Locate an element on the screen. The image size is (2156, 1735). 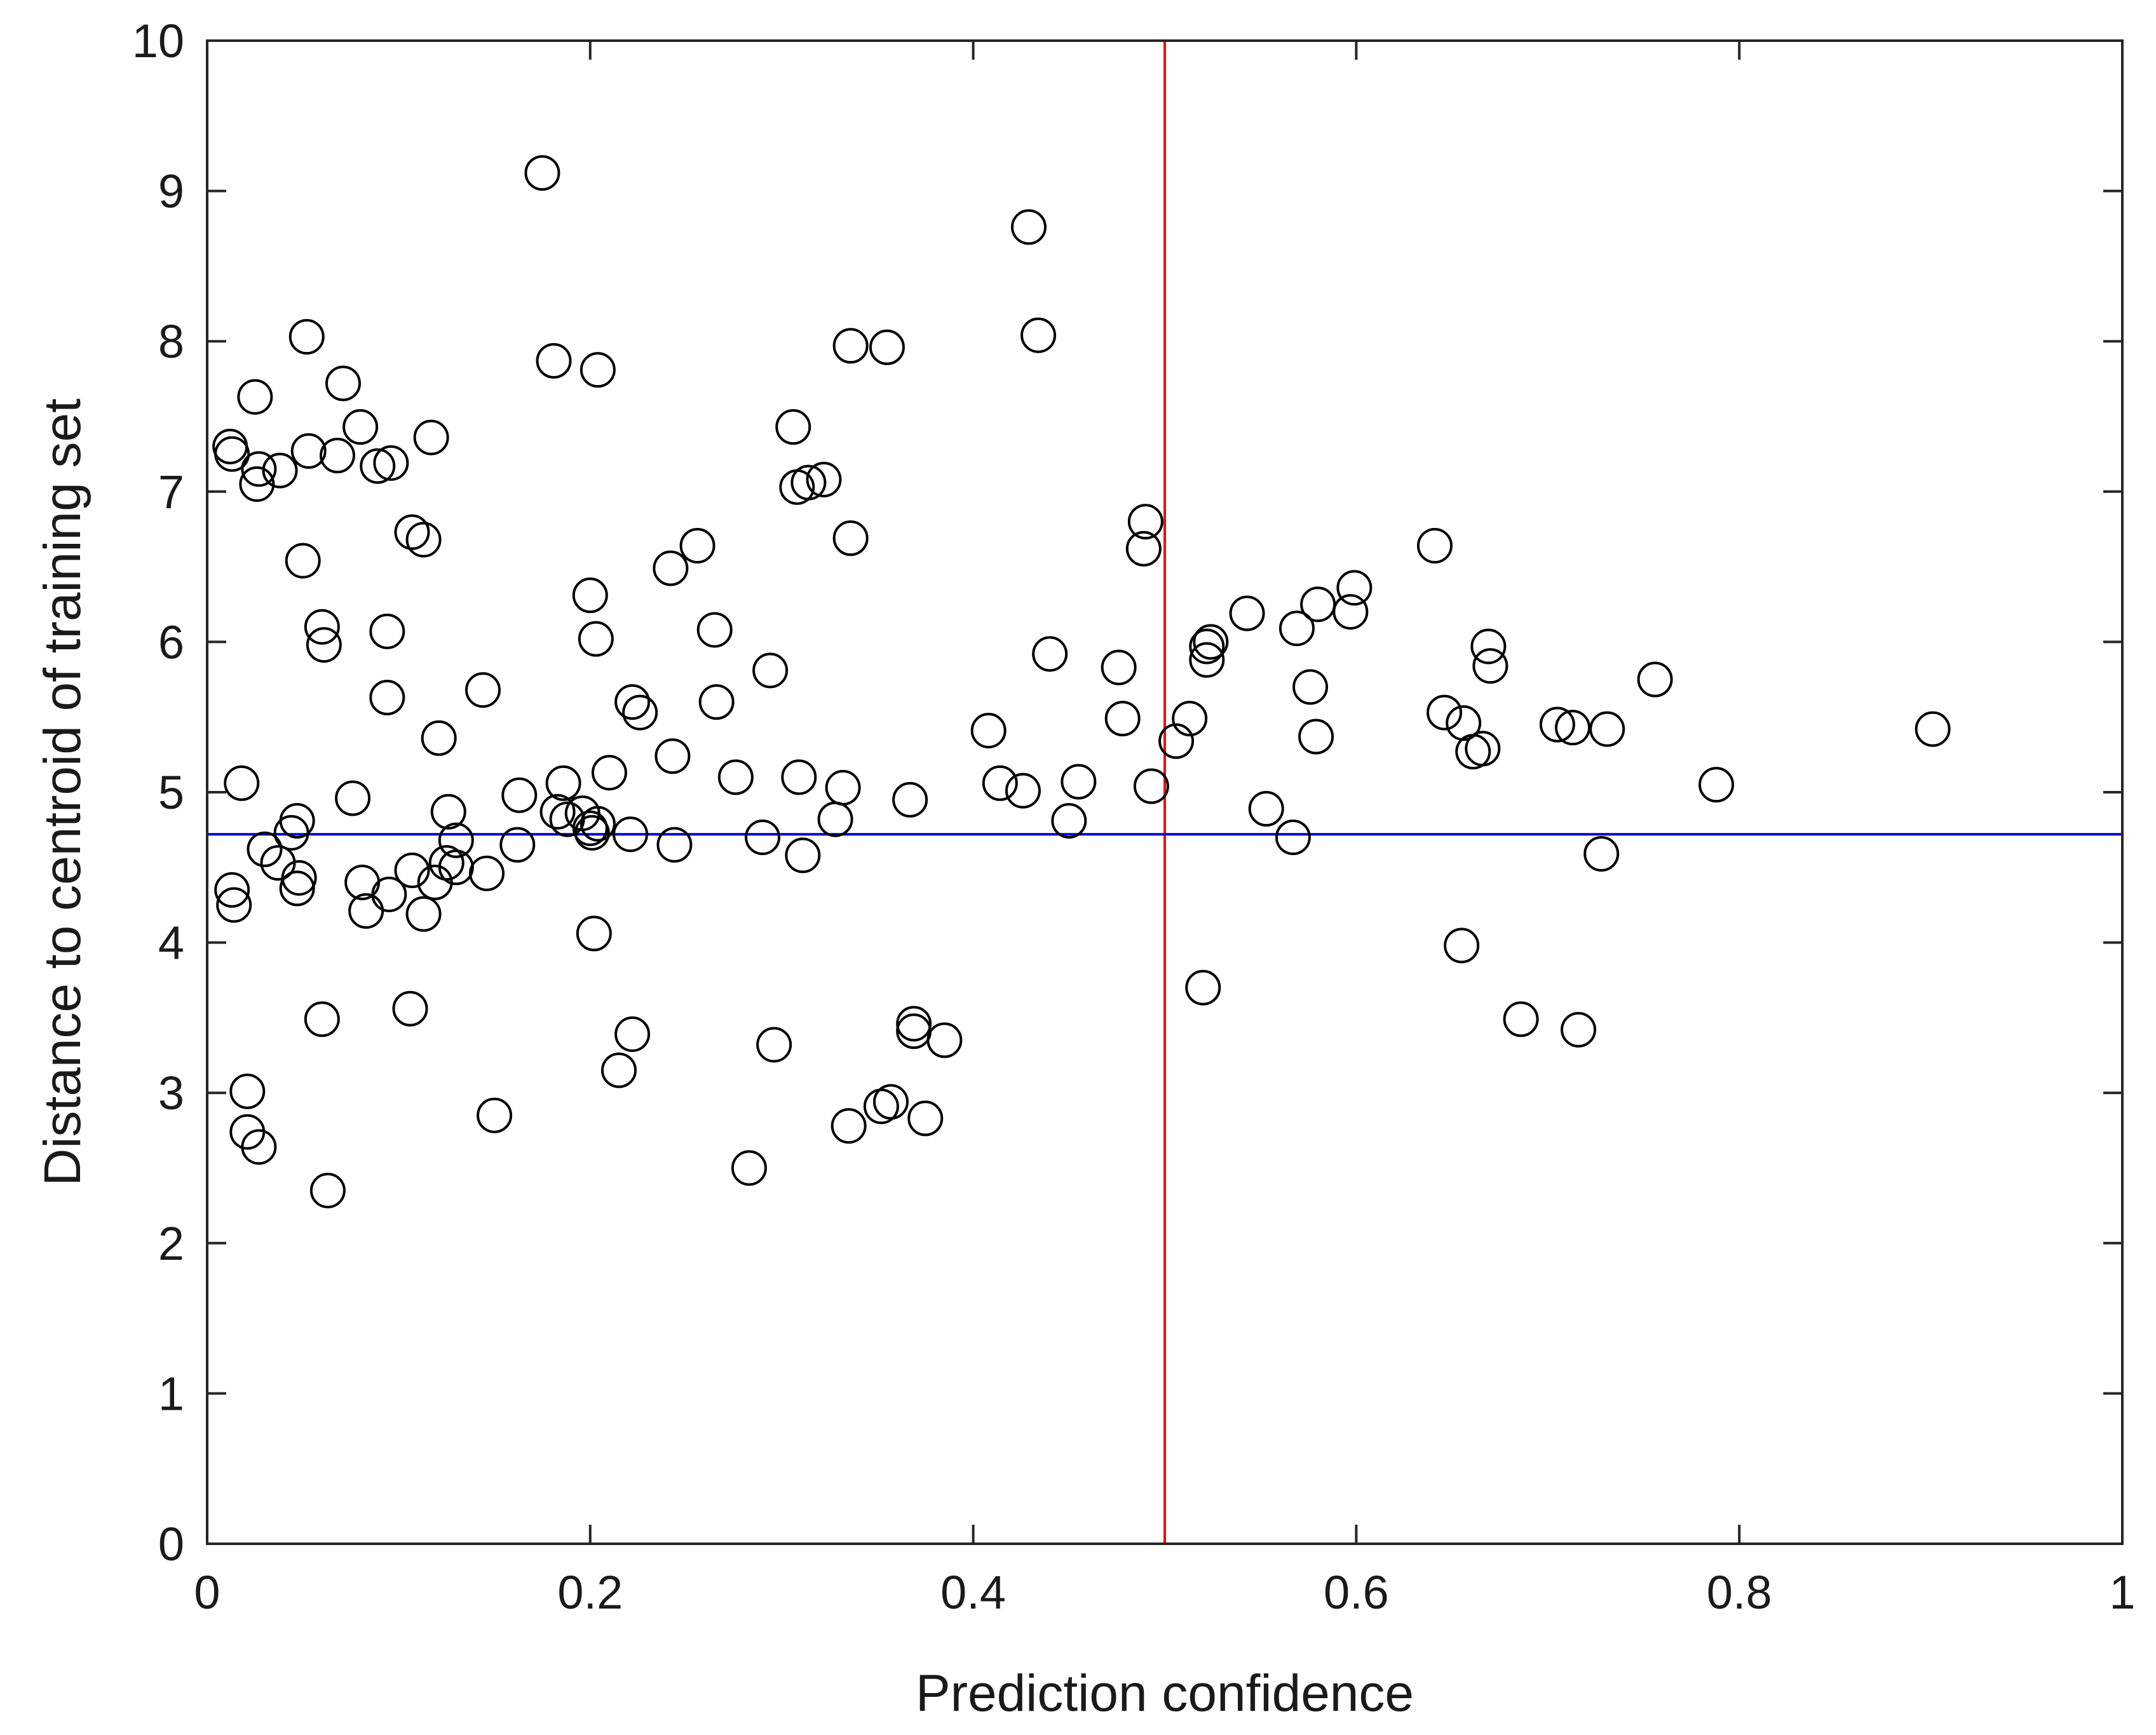
y-tick-labels: 0 1 2 3 4 5 6 7 8 9 10 is located at coordinates (158, 792).